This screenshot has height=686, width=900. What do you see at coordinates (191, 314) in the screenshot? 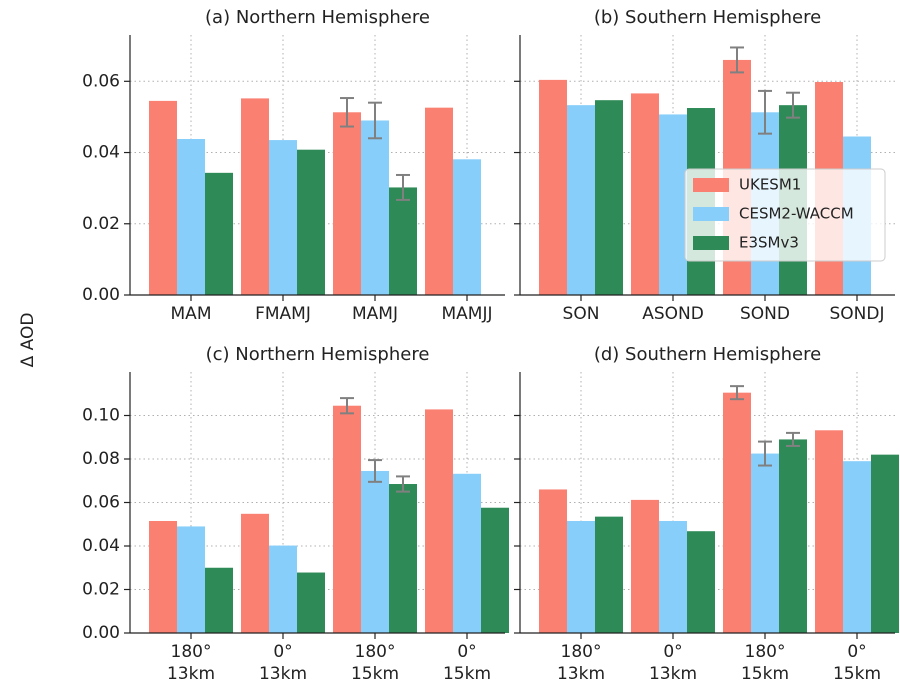
I see `x-tick-label: MAM` at bounding box center [191, 314].